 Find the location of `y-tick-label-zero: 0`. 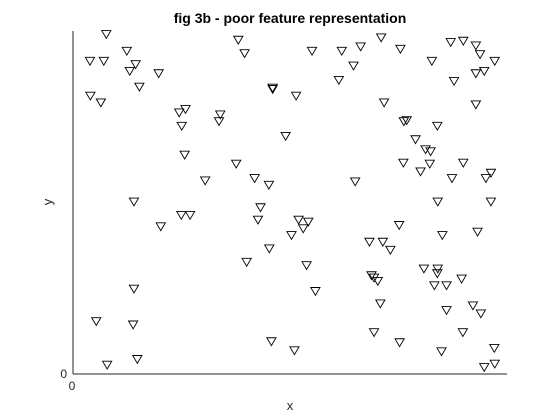

y-tick-label-zero: 0 is located at coordinates (63, 374).